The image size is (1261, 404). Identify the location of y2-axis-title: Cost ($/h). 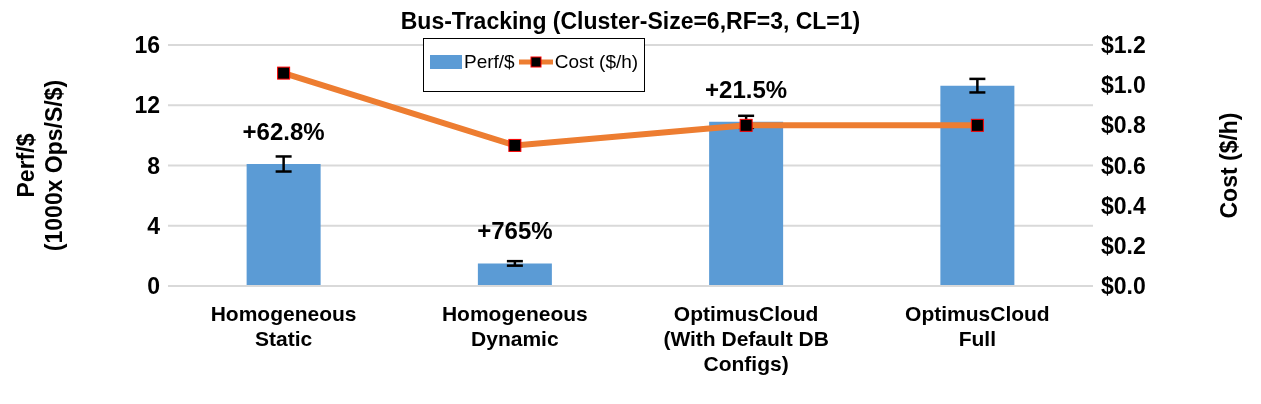
(1229, 165).